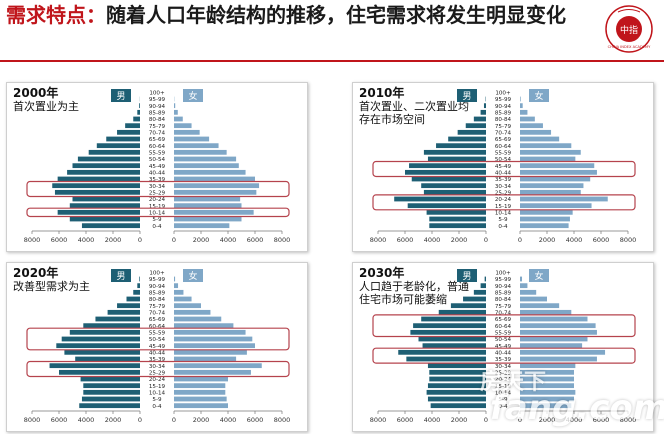 The width and height of the screenshot is (664, 434). I want to click on age-label: 80-84, so click(503, 300).